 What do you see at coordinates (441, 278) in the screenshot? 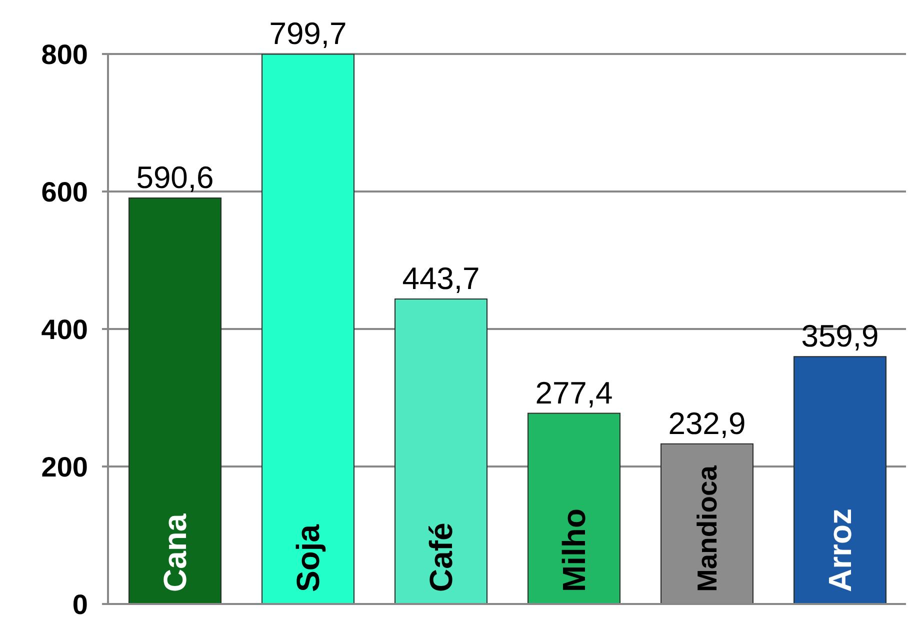
I see `data-label: 443,7` at bounding box center [441, 278].